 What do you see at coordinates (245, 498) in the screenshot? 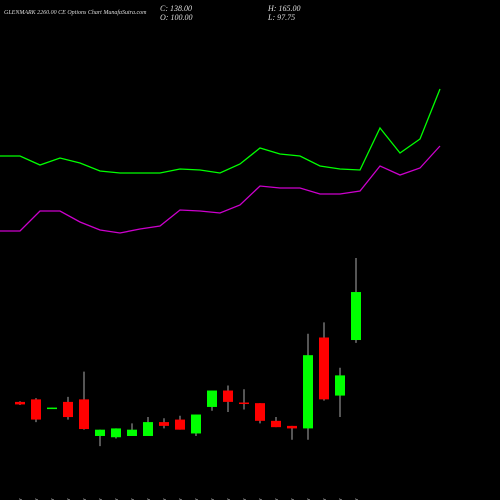
I see `x-tick-label: 16 Apr` at bounding box center [245, 498].